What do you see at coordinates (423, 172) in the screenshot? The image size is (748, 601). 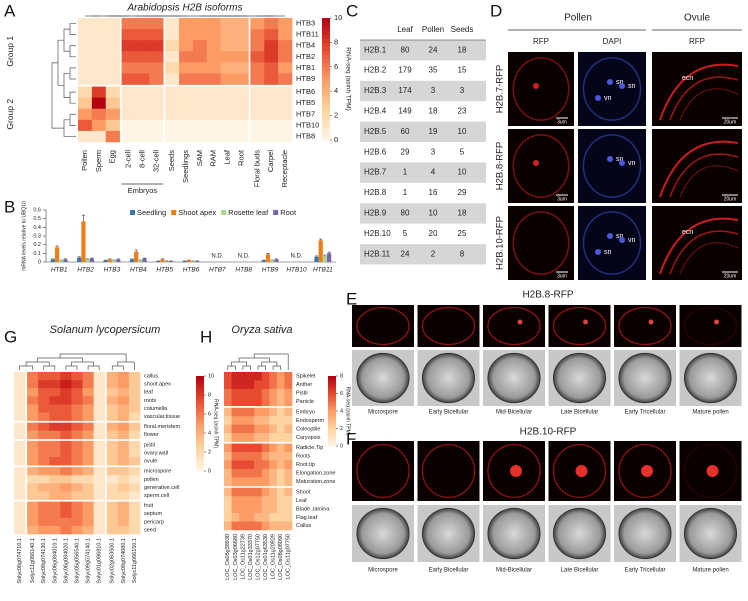 I see `table-row-bg` at bounding box center [423, 172].